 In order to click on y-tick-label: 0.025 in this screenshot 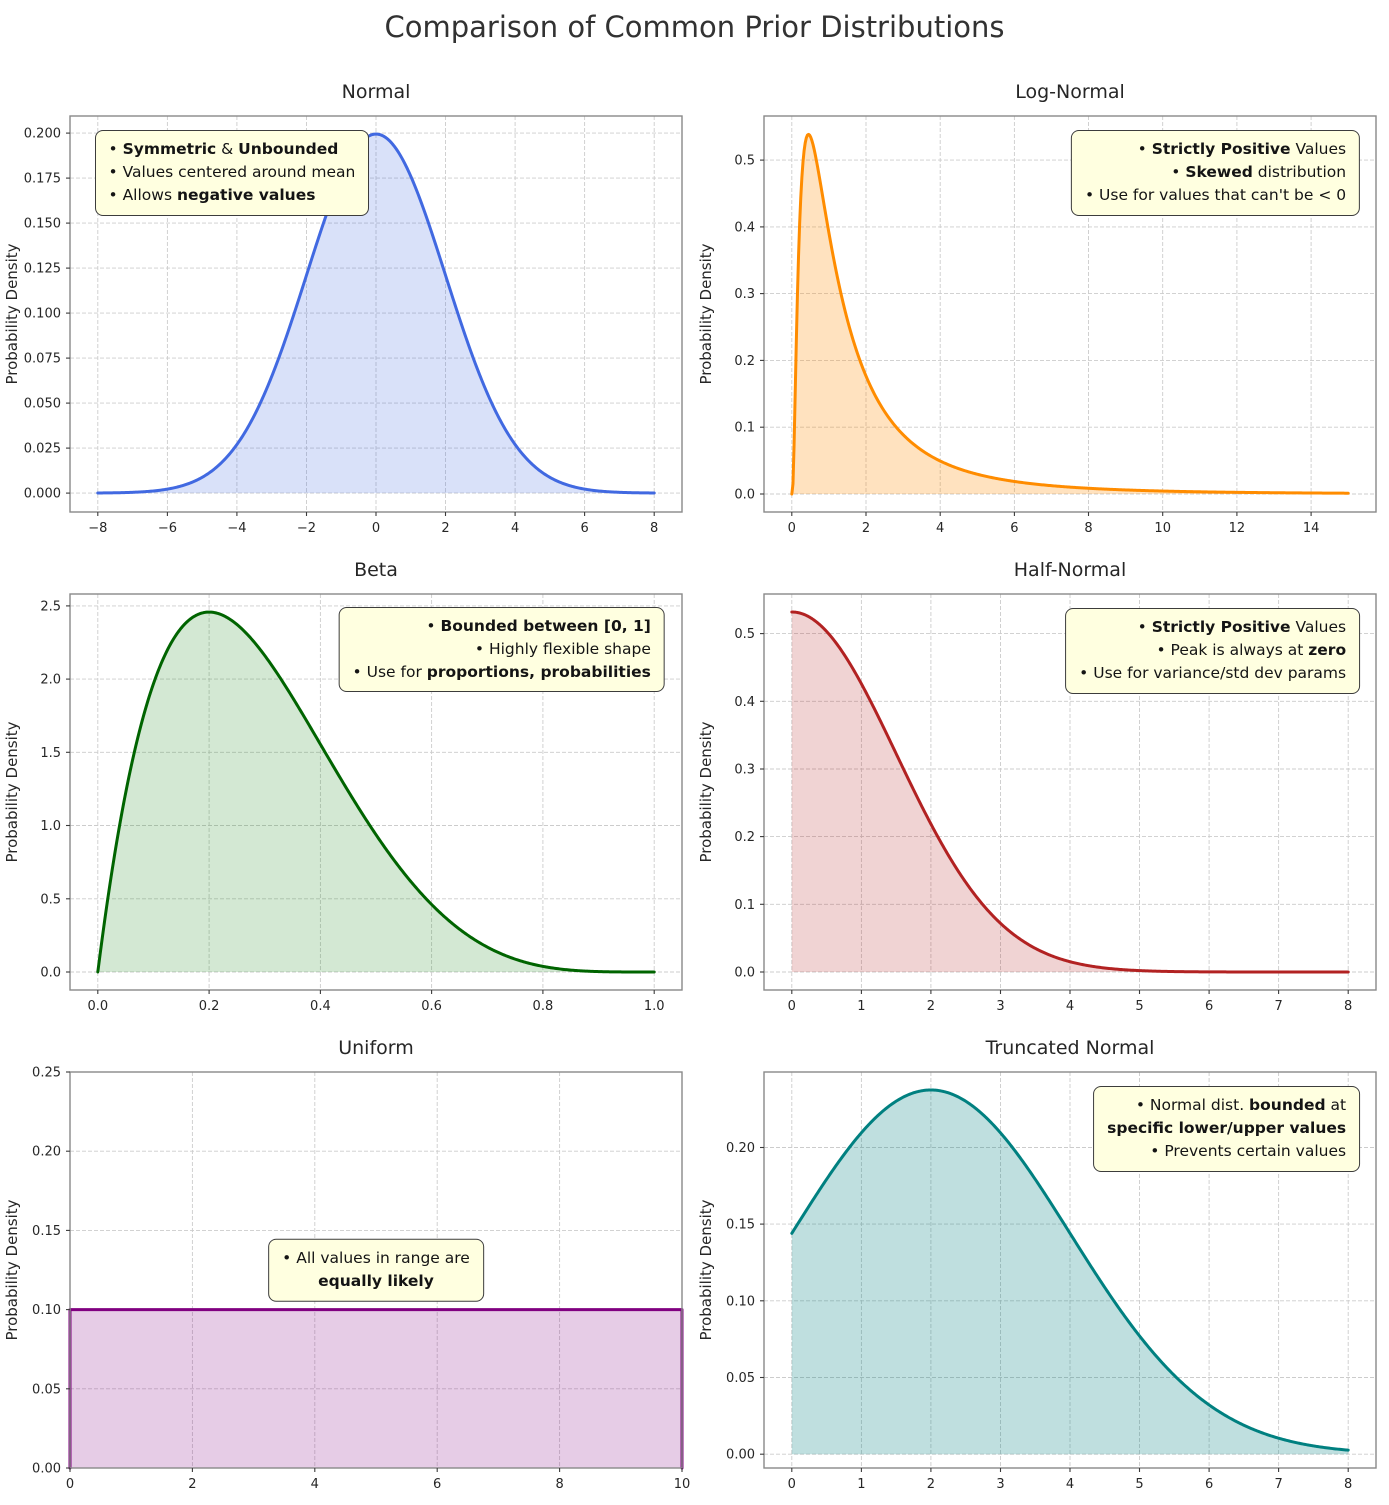, I will do `click(42, 449)`.